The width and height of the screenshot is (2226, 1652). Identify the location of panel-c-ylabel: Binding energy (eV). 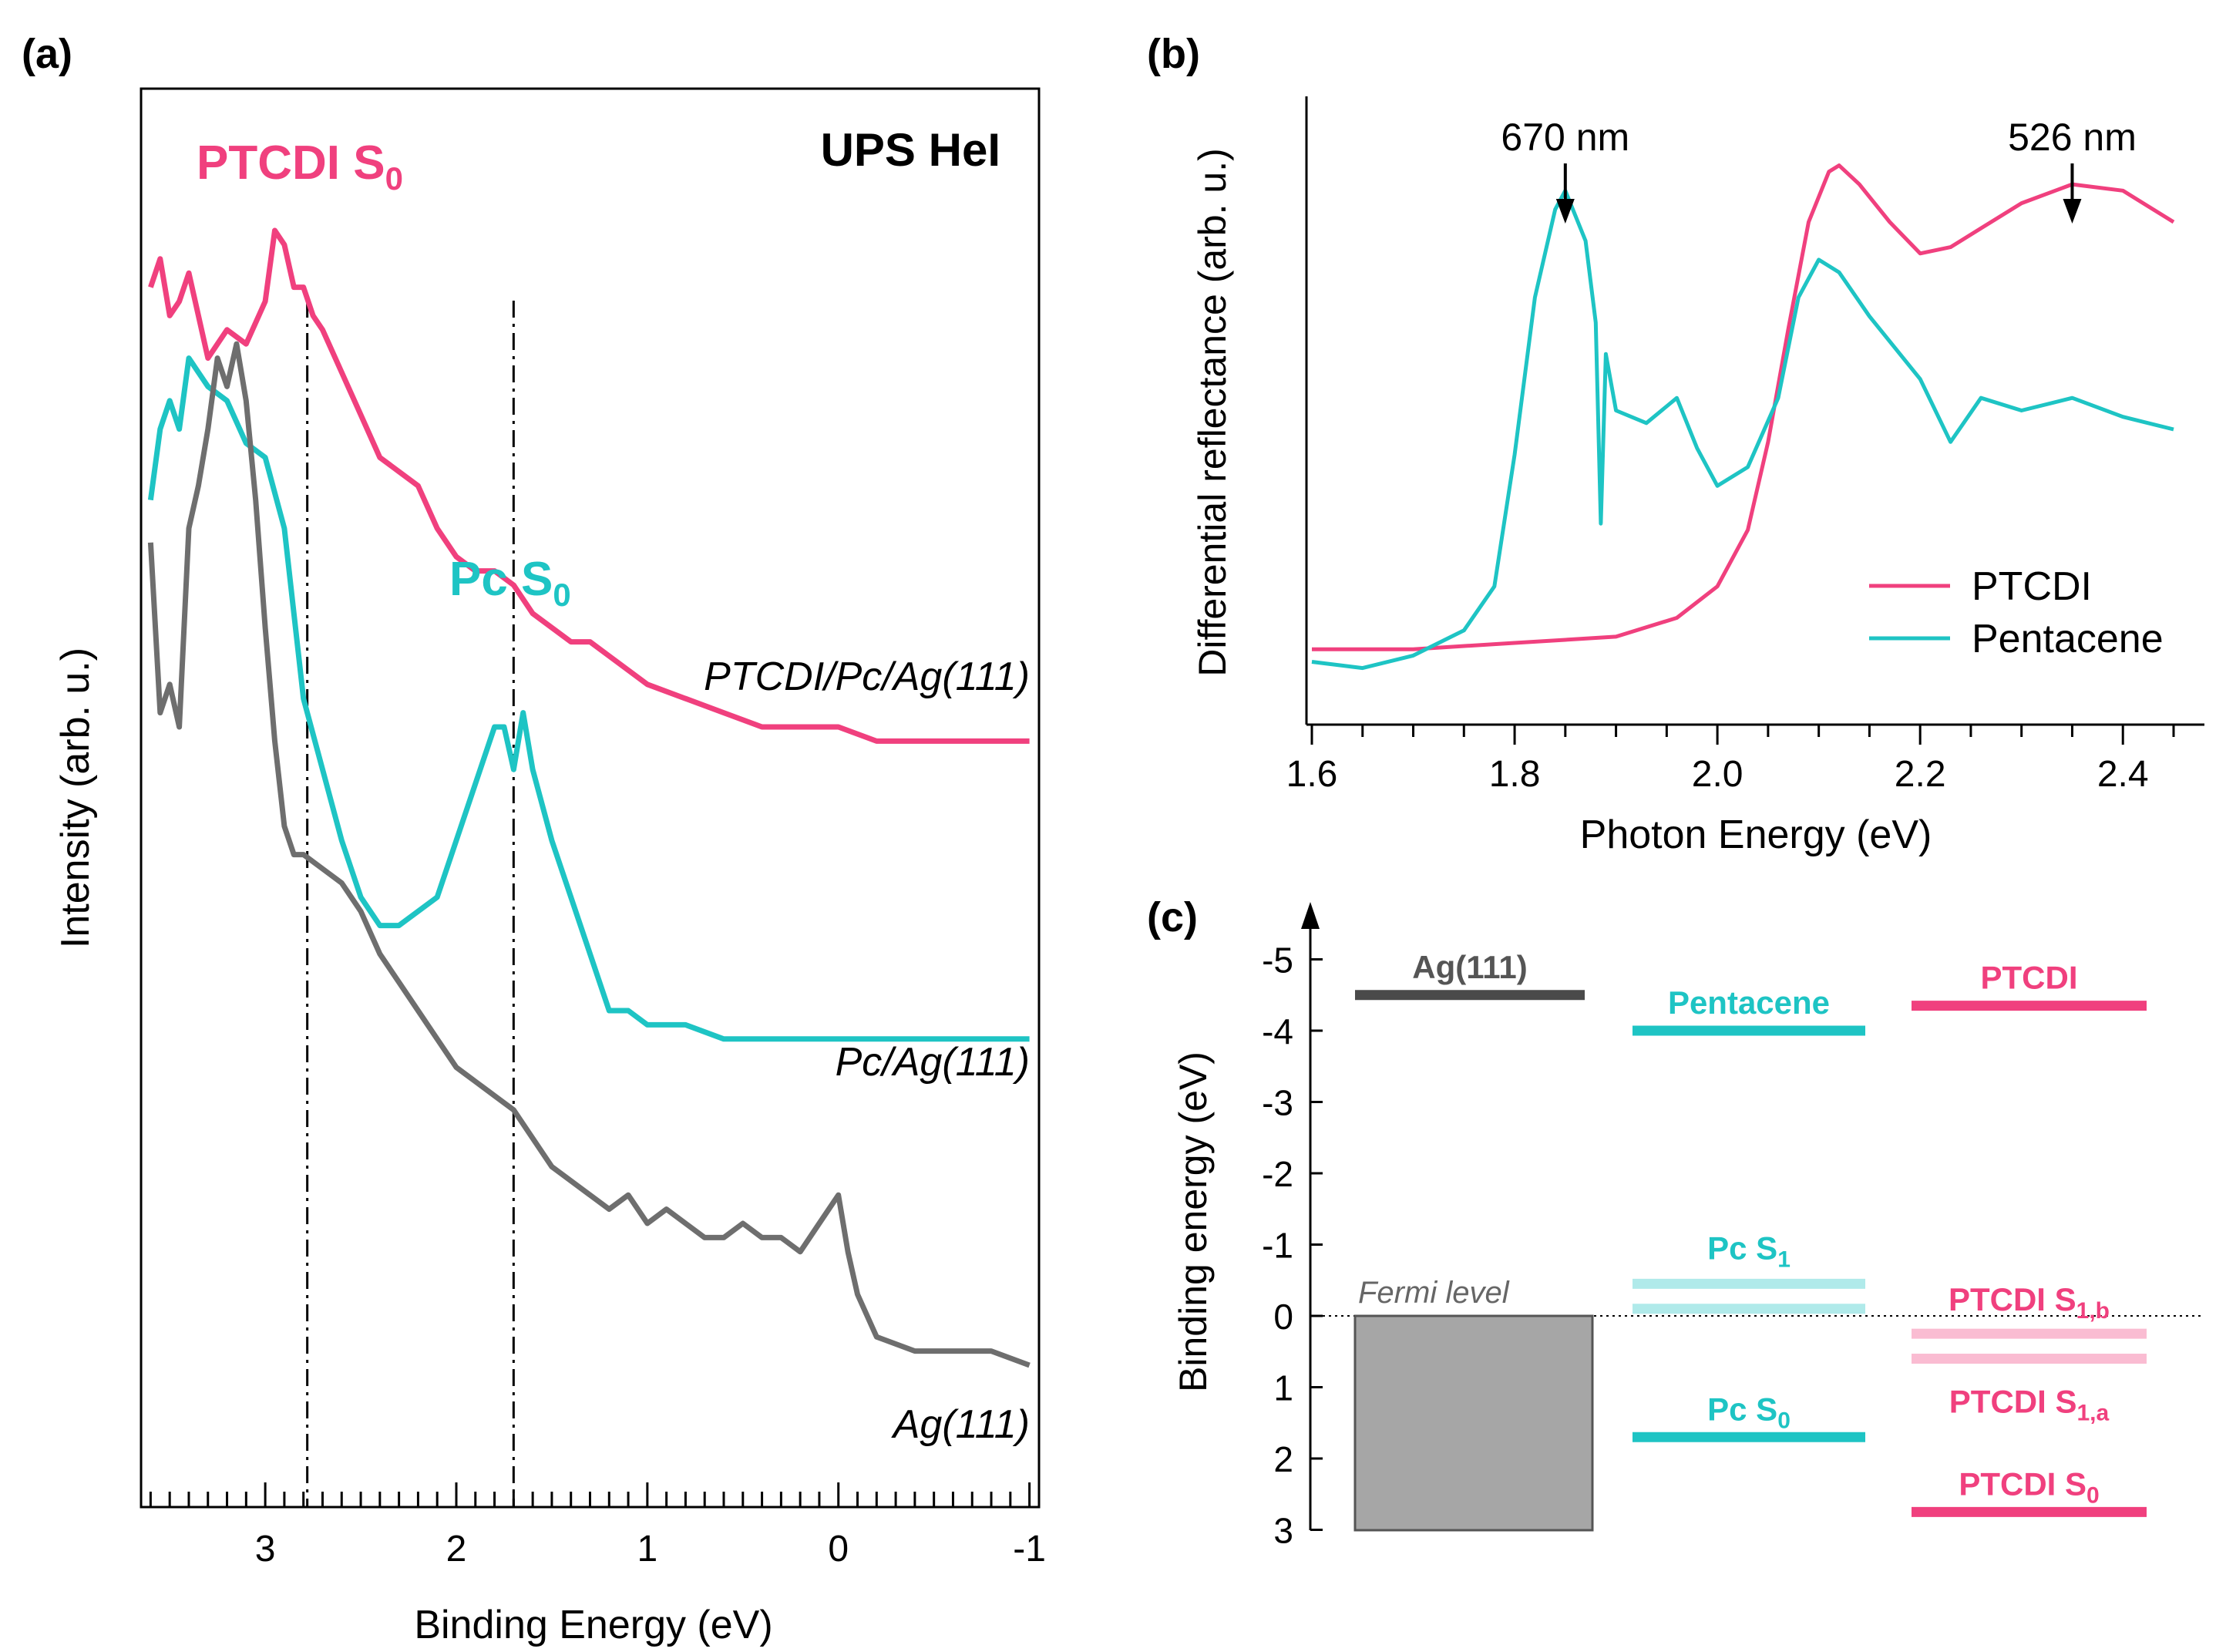
(1193, 1221).